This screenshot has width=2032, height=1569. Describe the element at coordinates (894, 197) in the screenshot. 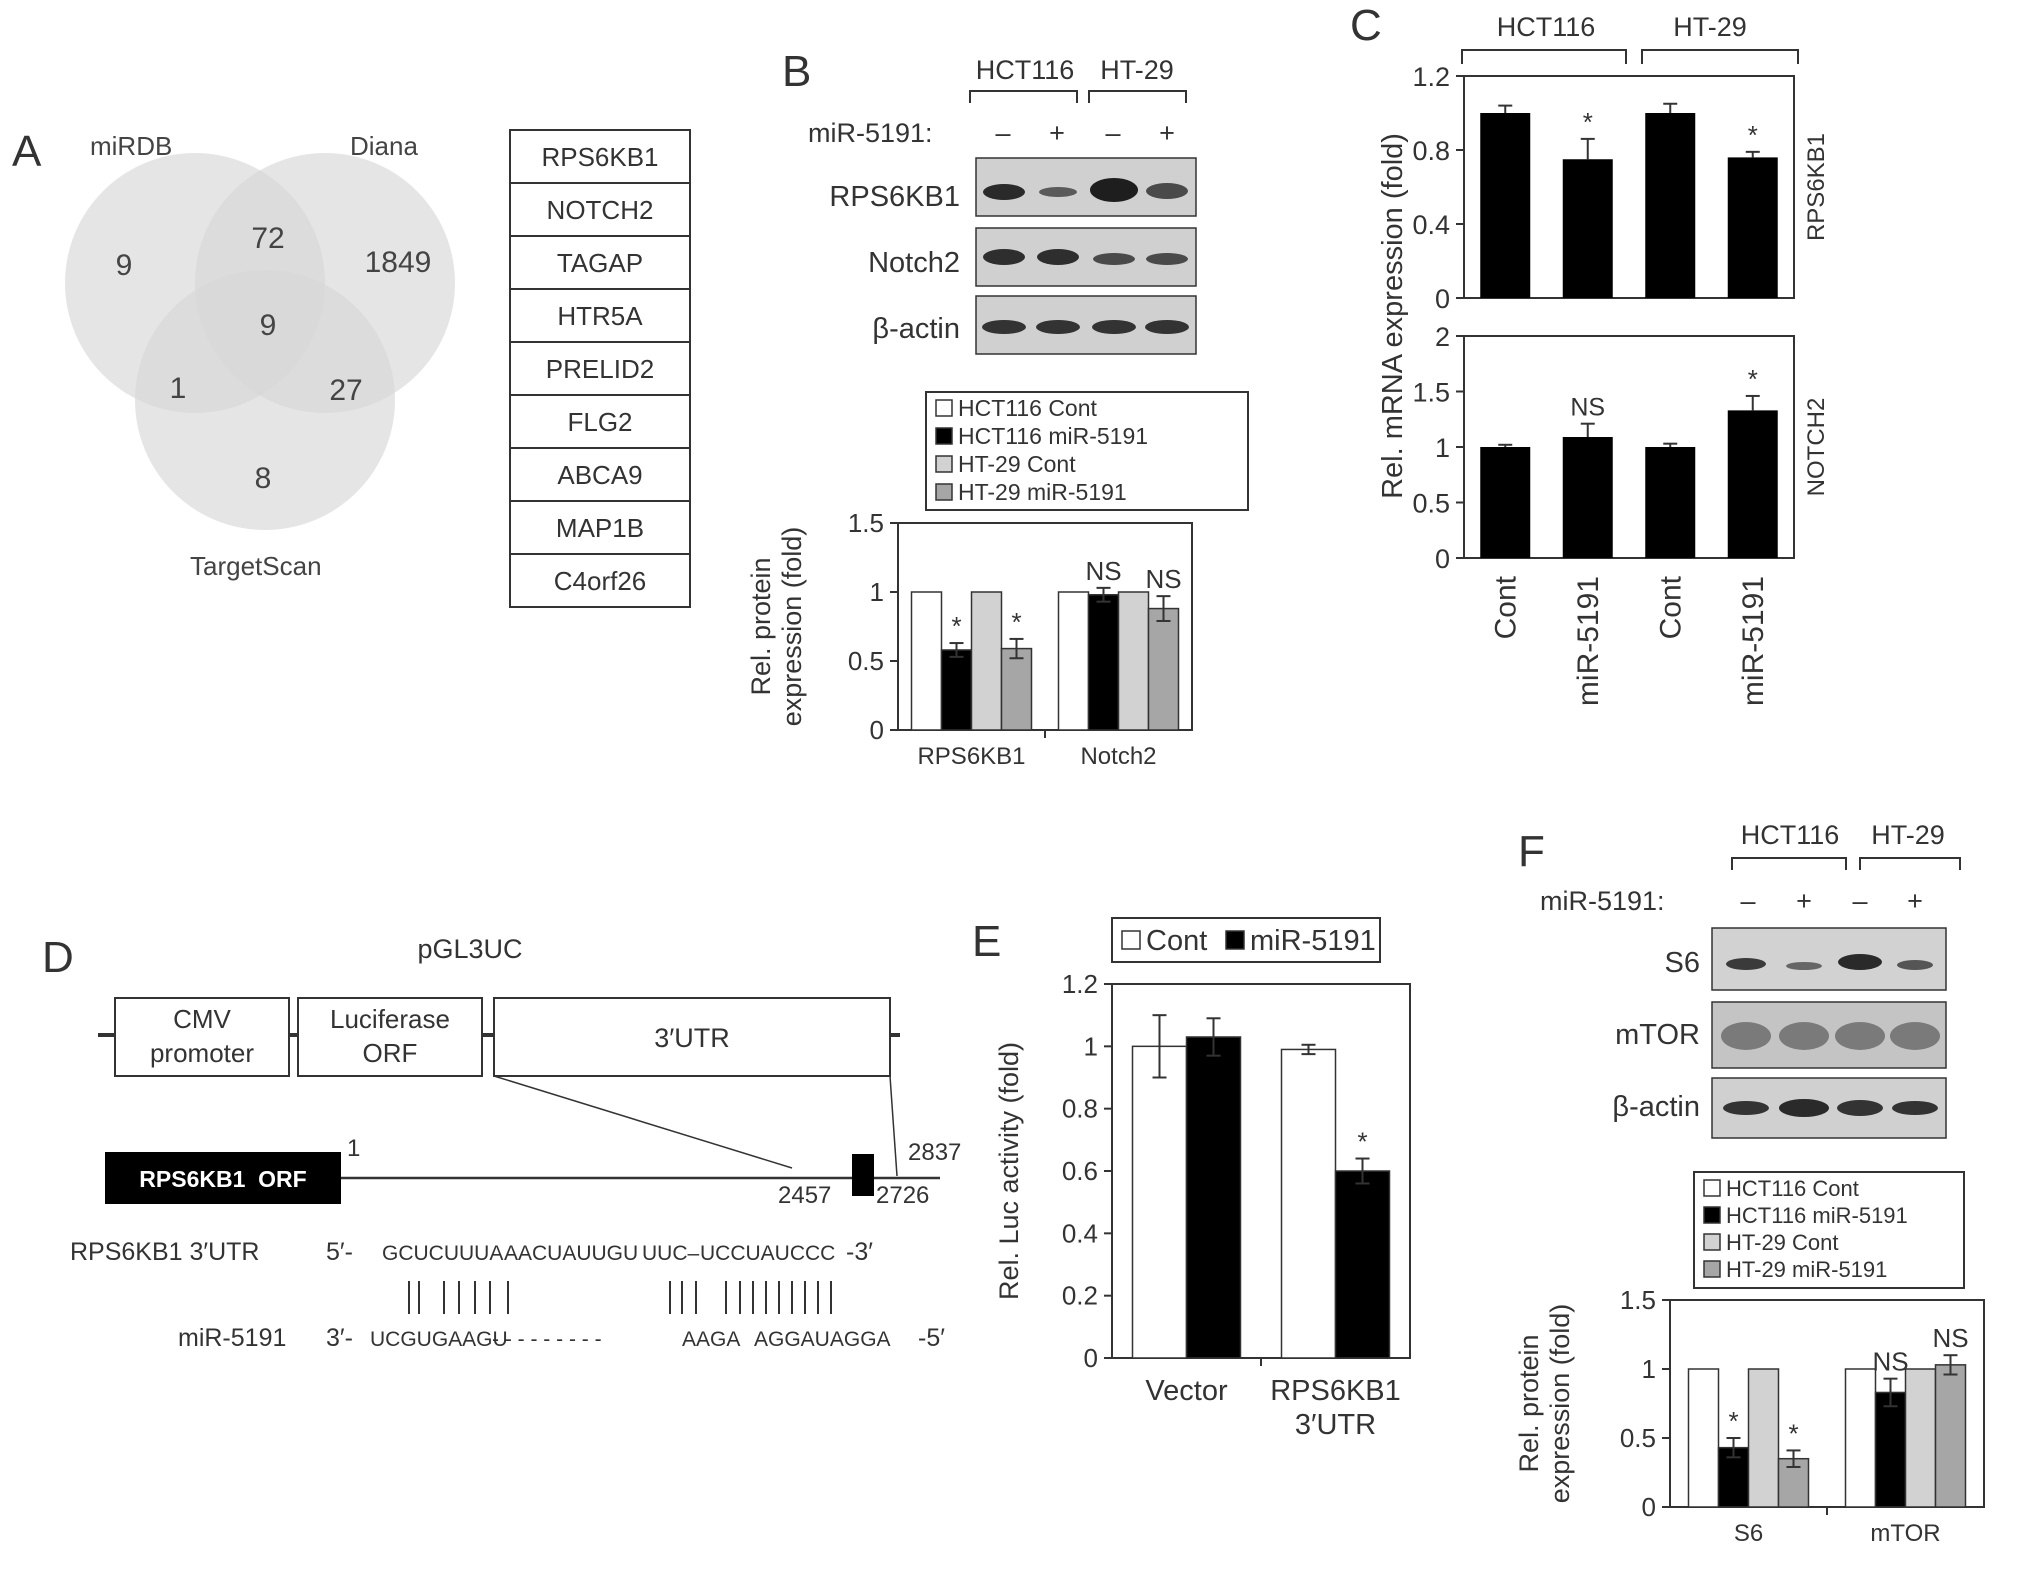

I see `blot-b-row-label-1: RPS6KB1` at that location.